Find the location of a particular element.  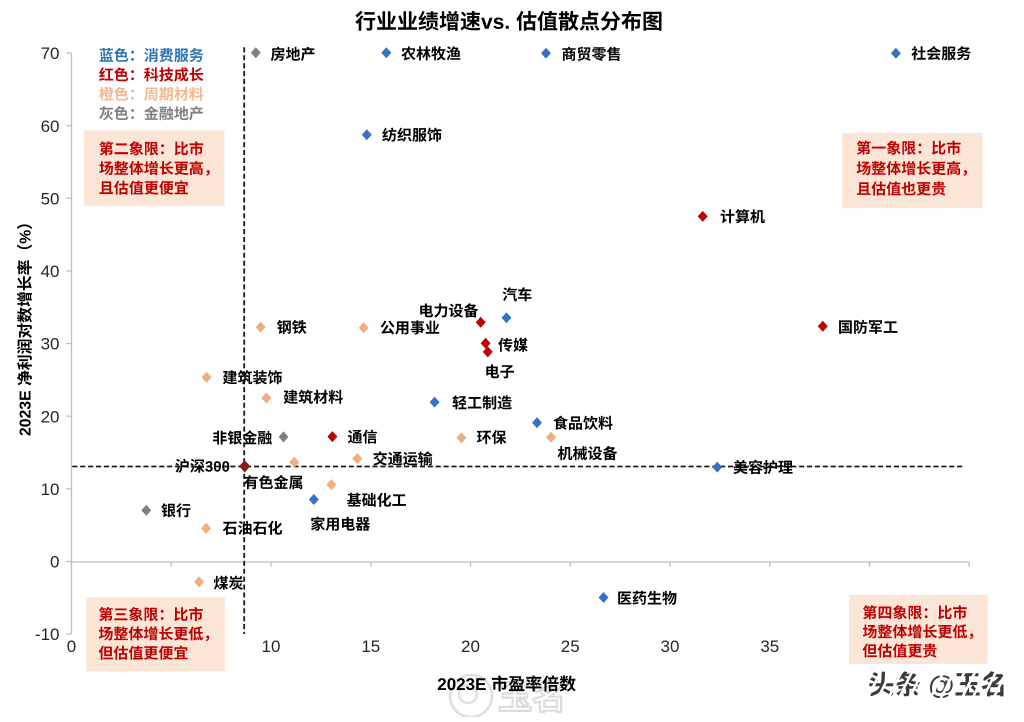

svg-text: 70 is located at coordinates (50, 53).